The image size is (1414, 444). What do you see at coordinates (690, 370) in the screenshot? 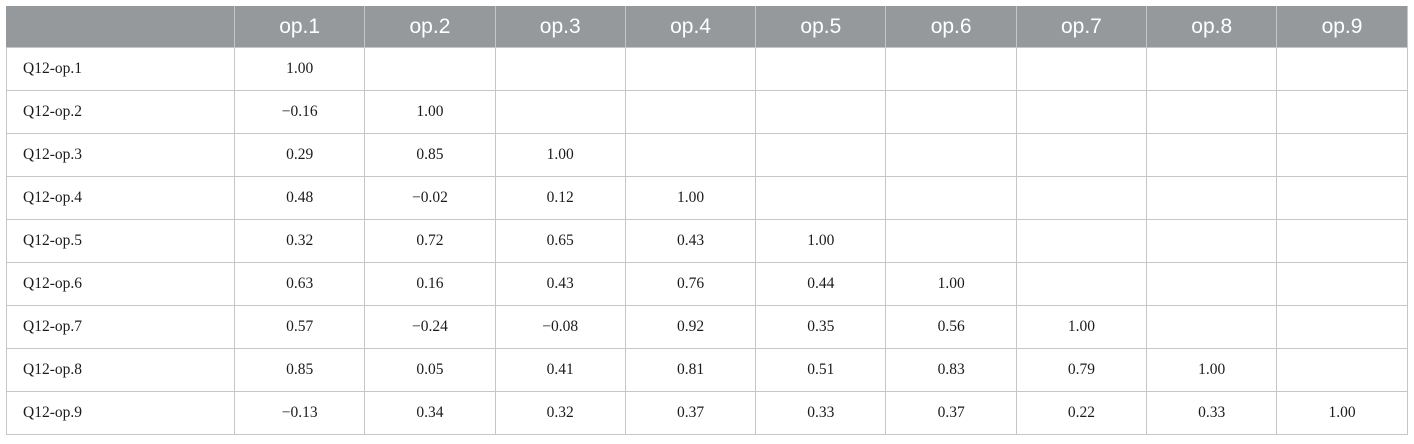
I see `correlation-cell: 0.81` at bounding box center [690, 370].